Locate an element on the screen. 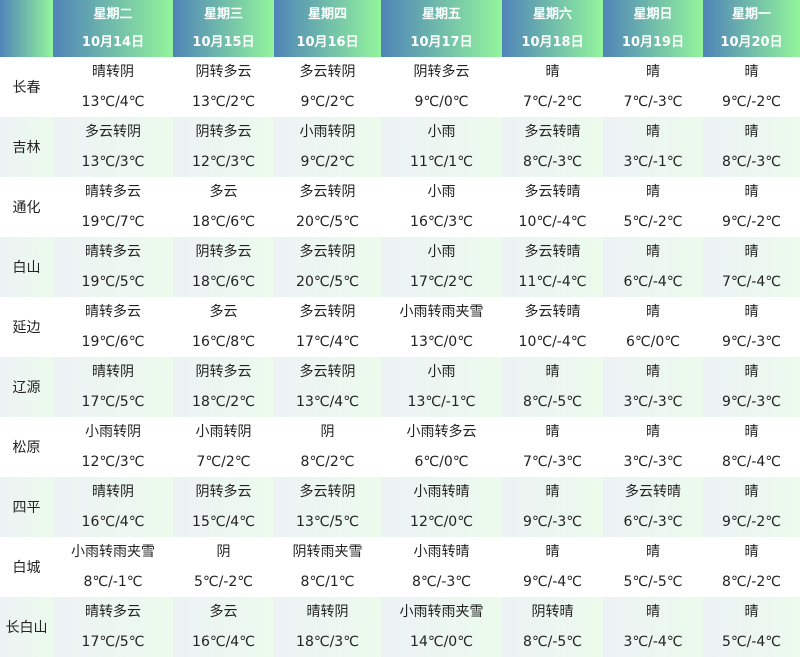  temperature-range: 8℃/-4℃ is located at coordinates (751, 462).